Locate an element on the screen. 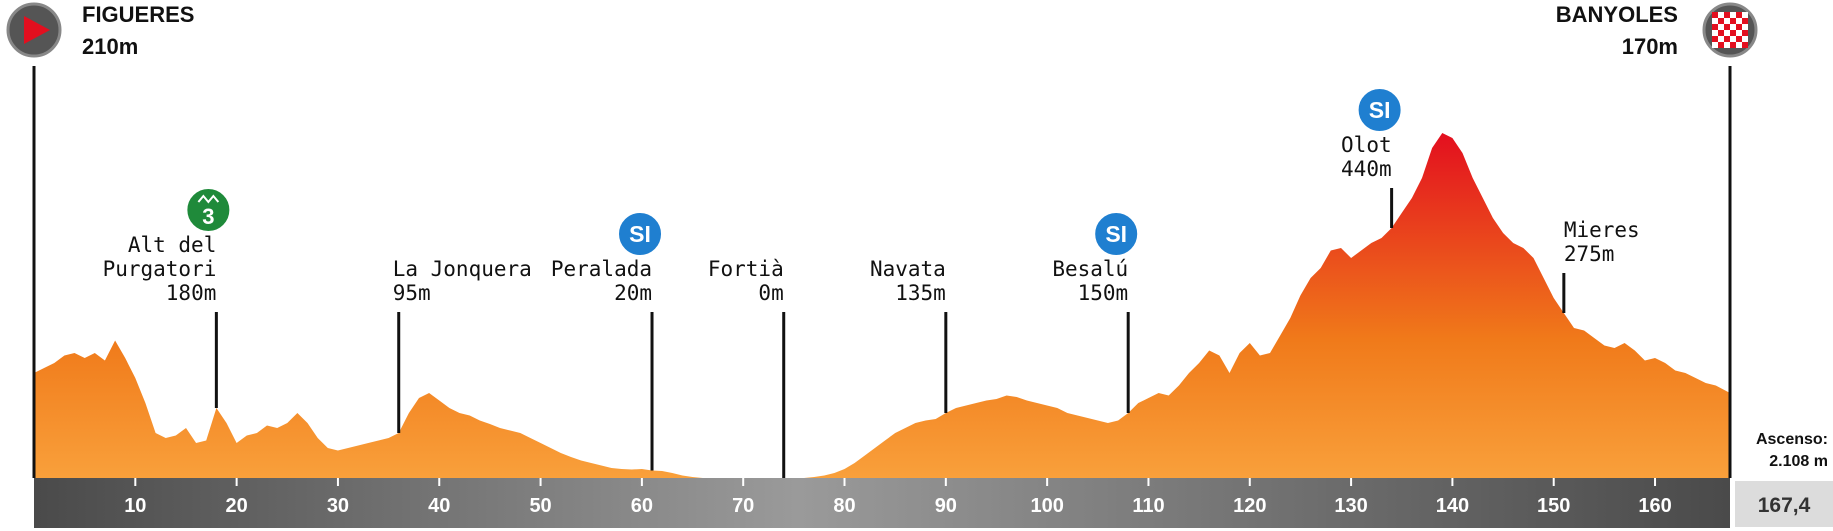 Image resolution: width=1833 pixels, height=531 pixels. town-label: 150m is located at coordinates (1103, 293).